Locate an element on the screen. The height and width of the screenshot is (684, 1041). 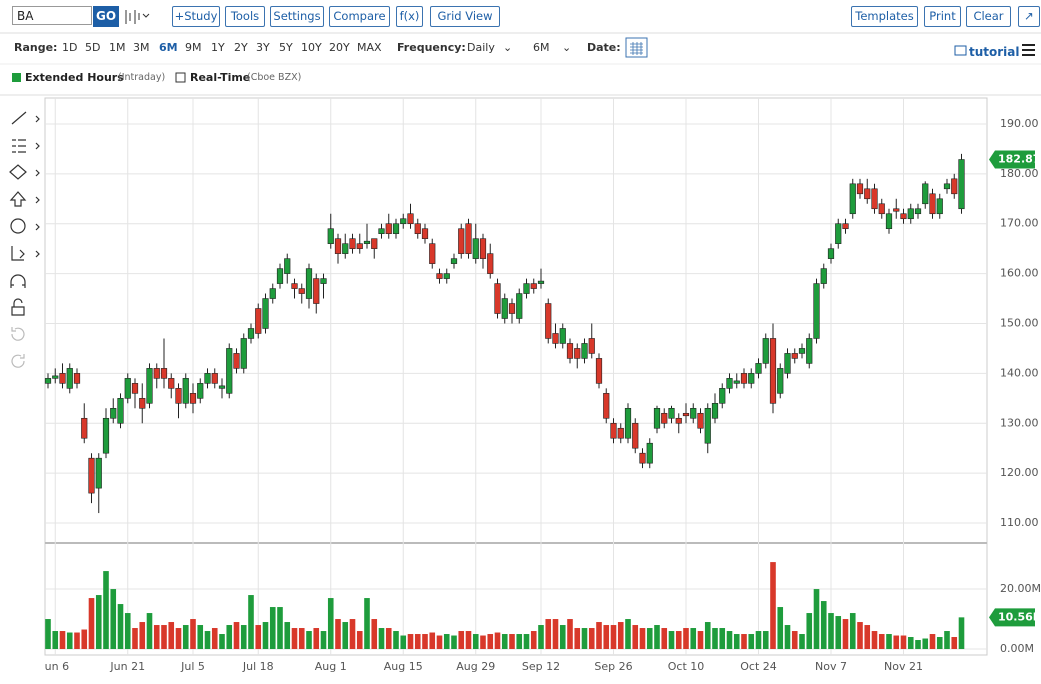
symbol-input: BA is located at coordinates (52, 15).